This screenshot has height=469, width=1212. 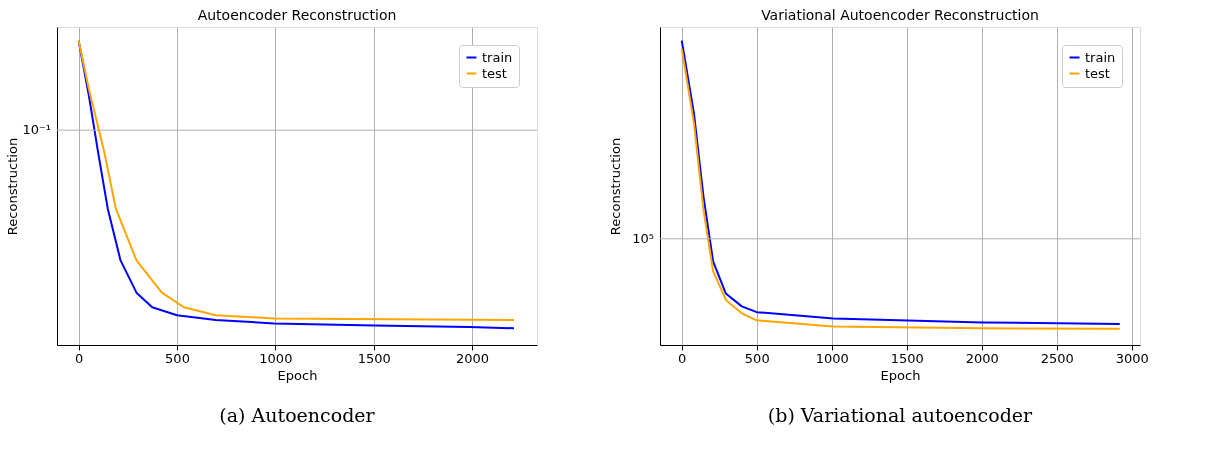 What do you see at coordinates (900, 415) in the screenshot?
I see `text: (b) Variational autoencoder` at bounding box center [900, 415].